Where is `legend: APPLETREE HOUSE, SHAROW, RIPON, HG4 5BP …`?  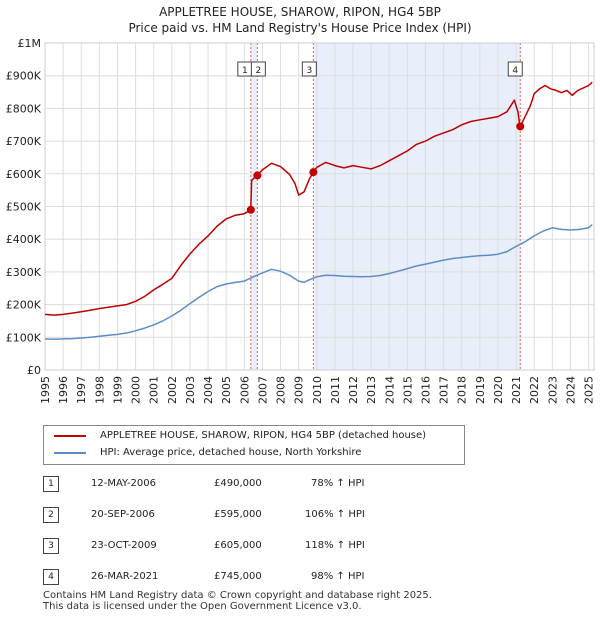
legend: APPLETREE HOUSE, SHAROW, RIPON, HG4 5BP … is located at coordinates (254, 445).